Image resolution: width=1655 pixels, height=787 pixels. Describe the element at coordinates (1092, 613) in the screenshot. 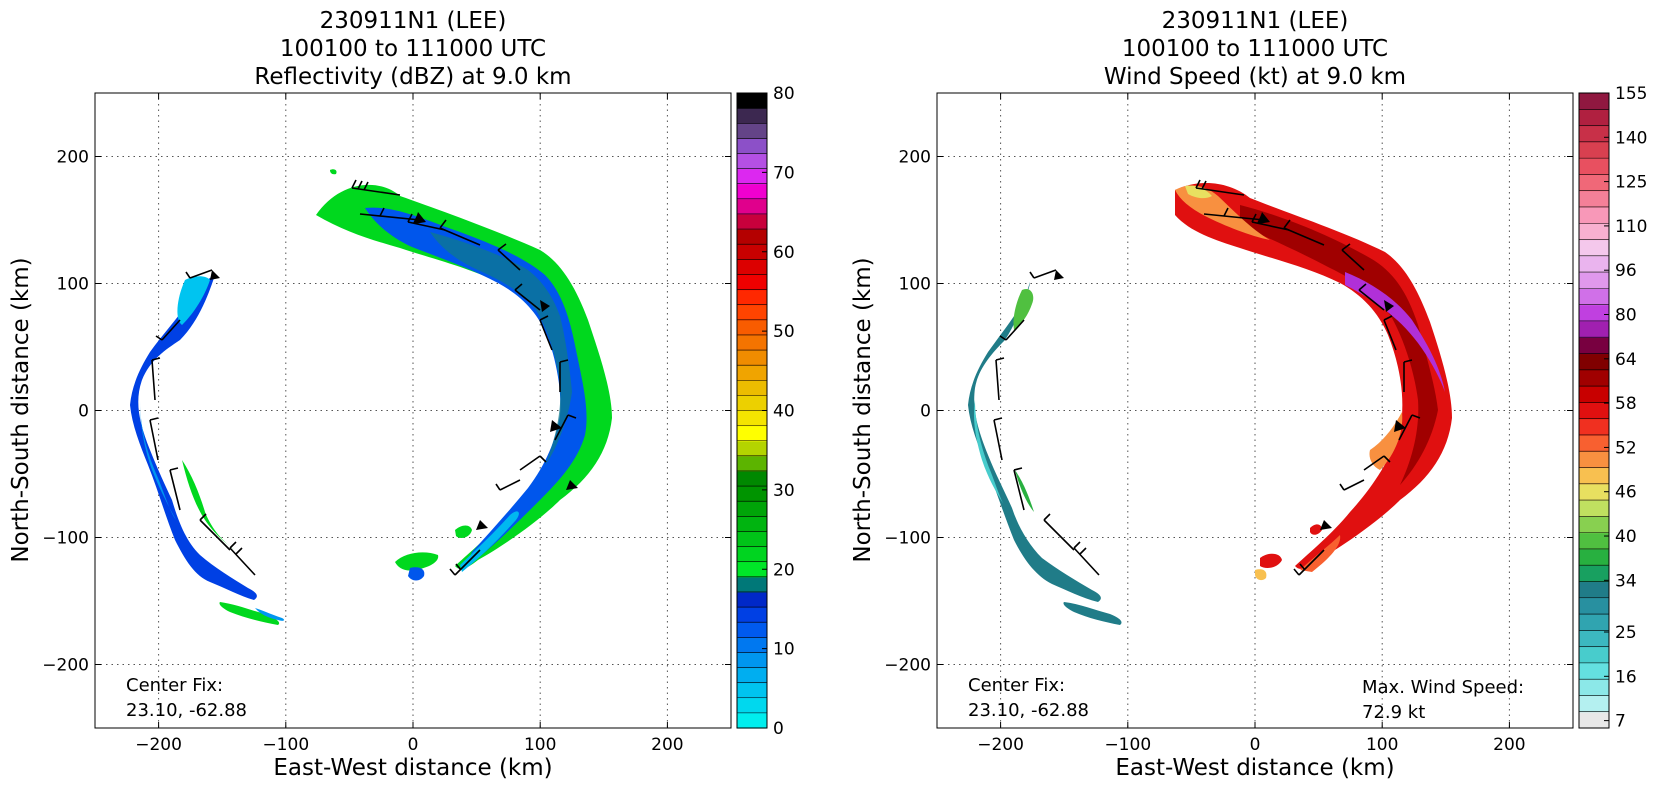

I see `right-inner-tail-teal` at that location.